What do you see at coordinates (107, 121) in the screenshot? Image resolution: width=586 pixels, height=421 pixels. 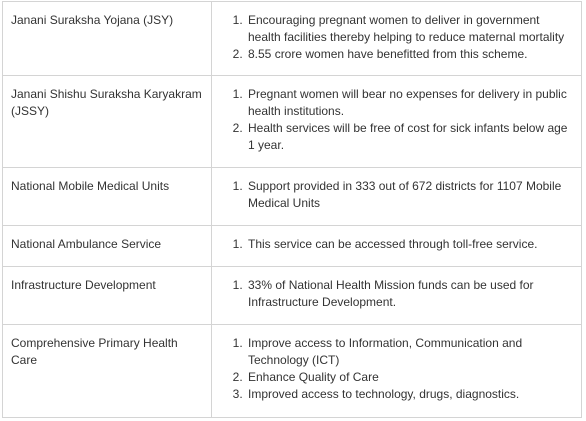 I see `scheme-name-cell: Janani Shishu Suraksha Karyakram (JSSY)` at bounding box center [107, 121].